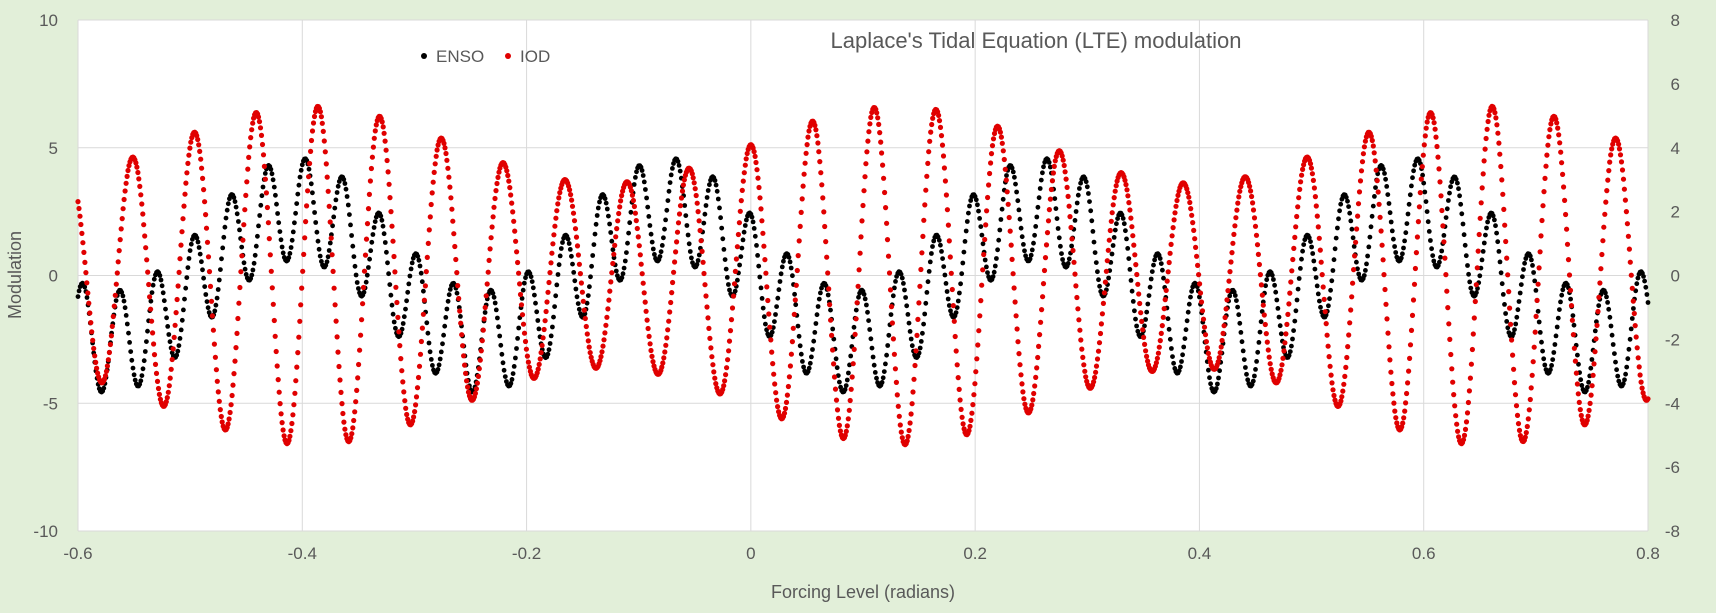 This screenshot has width=1716, height=613. Describe the element at coordinates (508, 56) in the screenshot. I see `legend-marker-iod` at that location.